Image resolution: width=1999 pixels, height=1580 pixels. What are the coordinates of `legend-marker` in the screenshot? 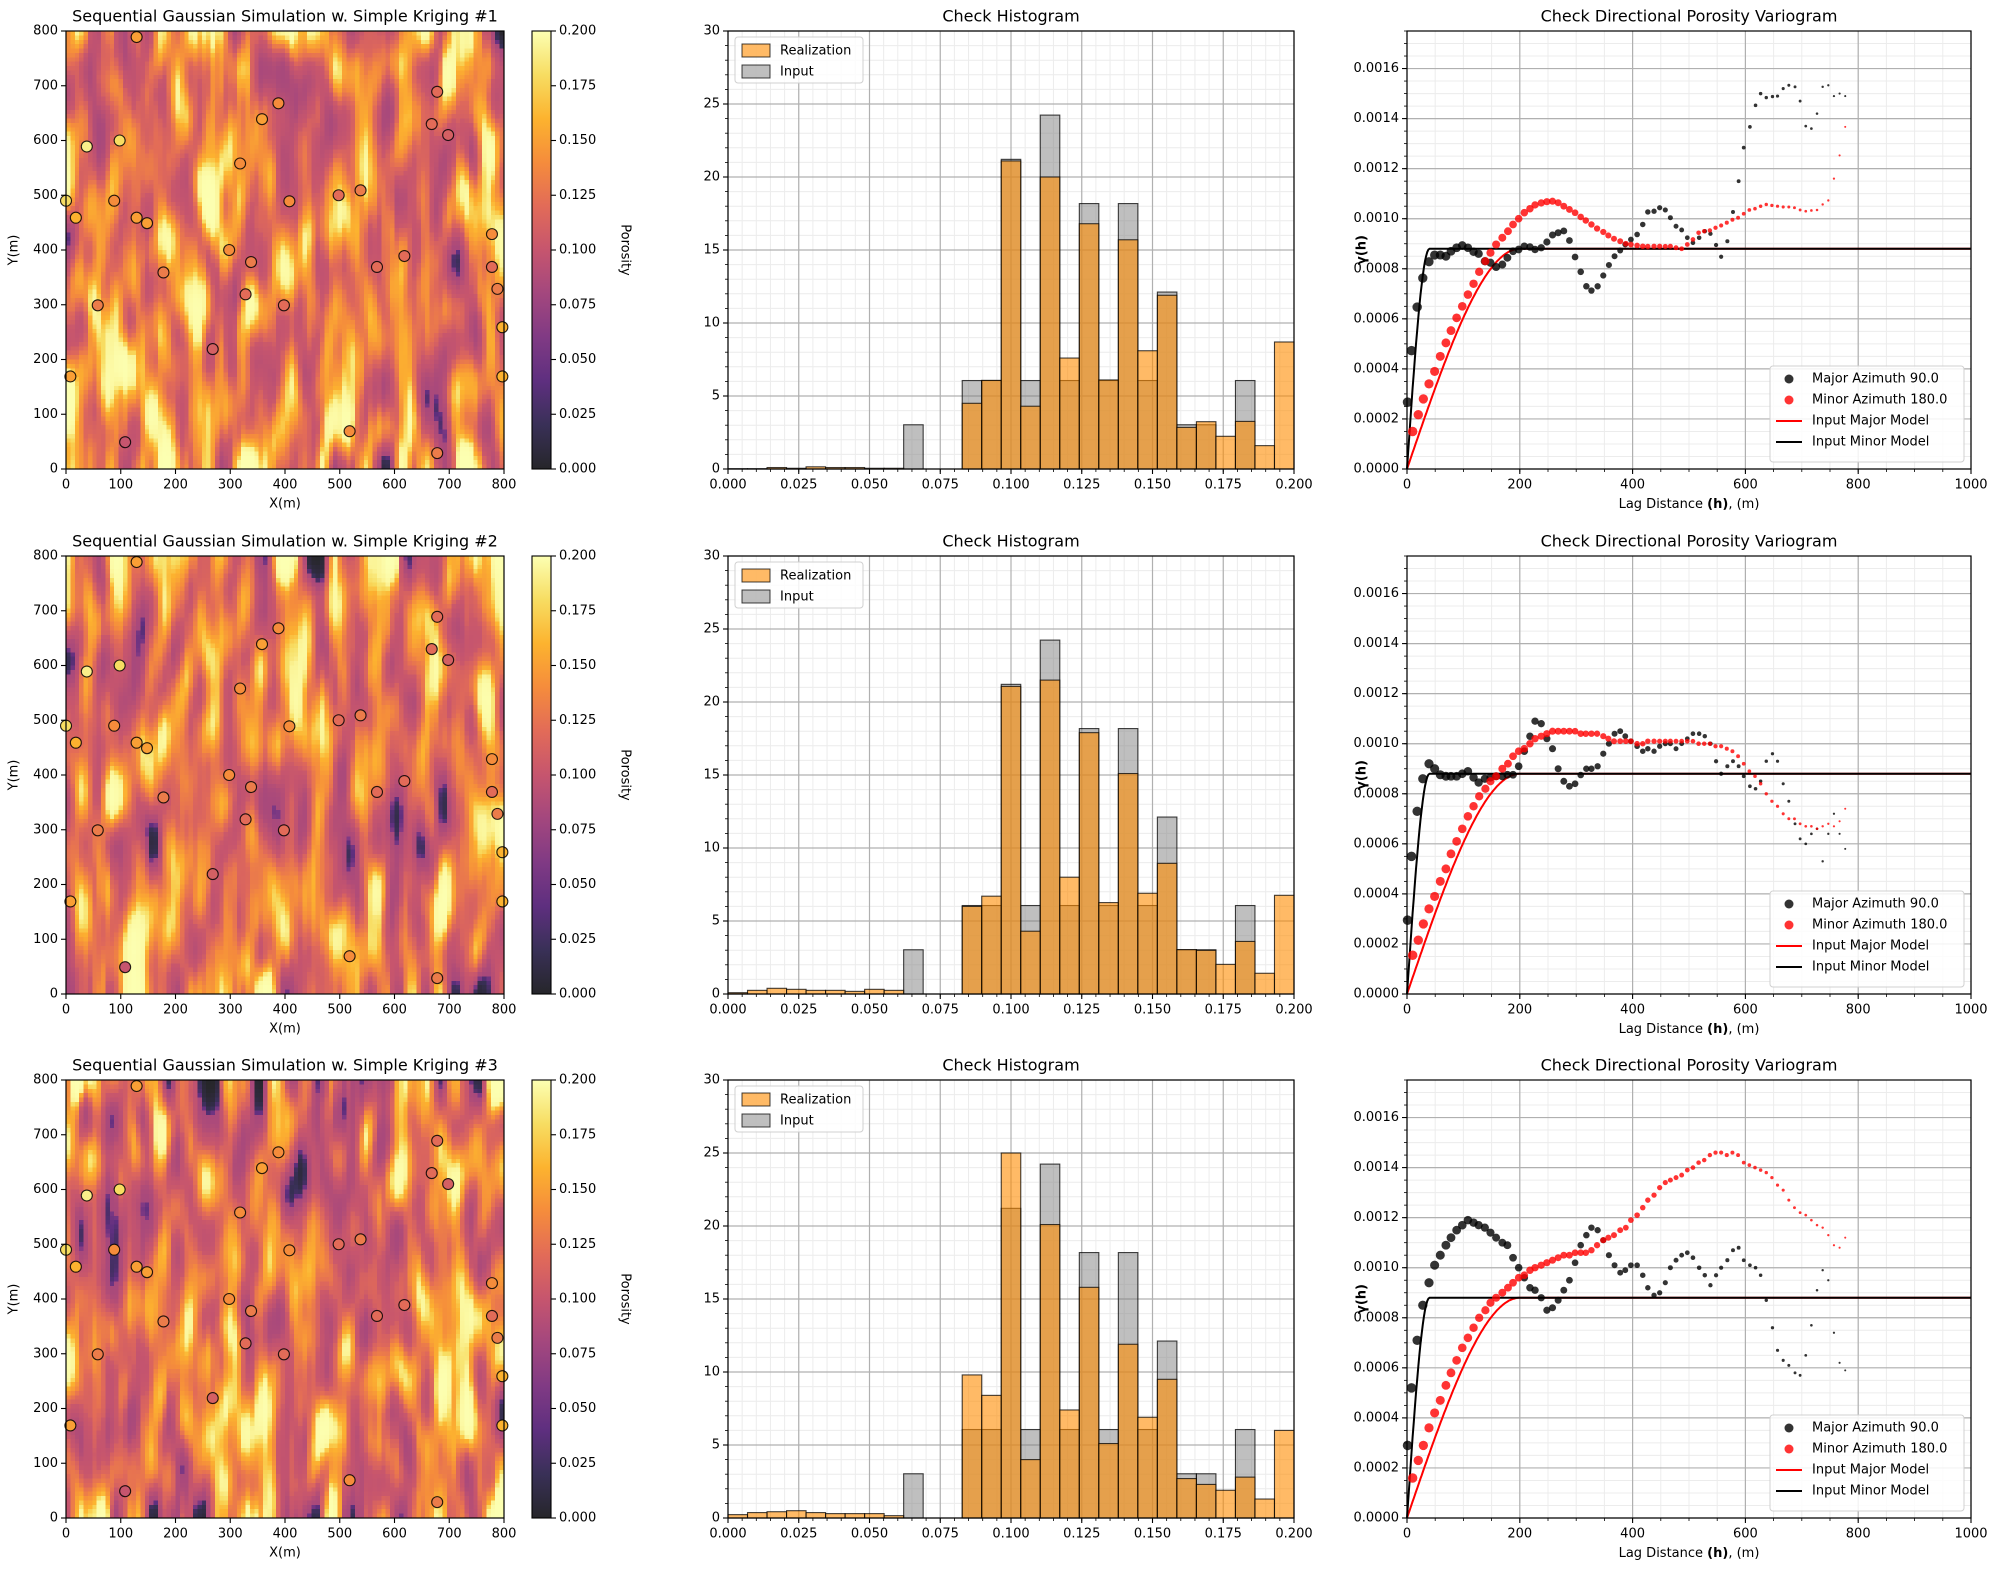 It's located at (1789, 1449).